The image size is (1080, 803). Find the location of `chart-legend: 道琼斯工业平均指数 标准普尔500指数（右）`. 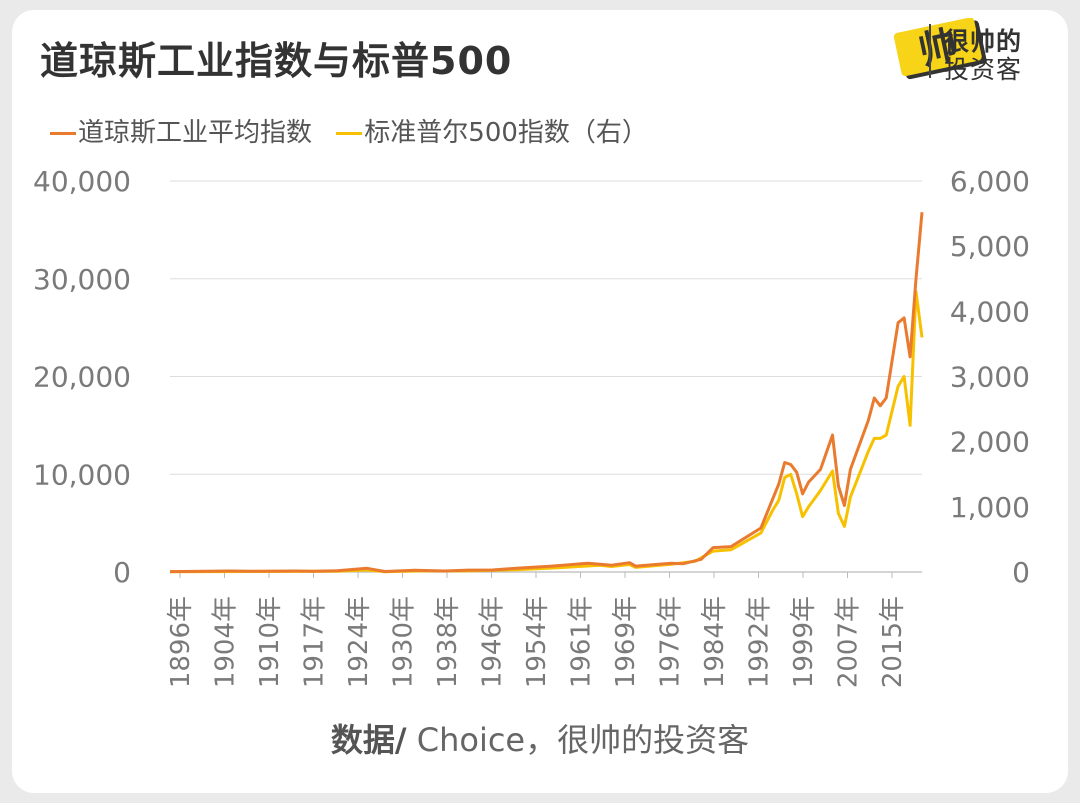

chart-legend: 道琼斯工业平均指数 标准普尔500指数（右） is located at coordinates (357, 132).